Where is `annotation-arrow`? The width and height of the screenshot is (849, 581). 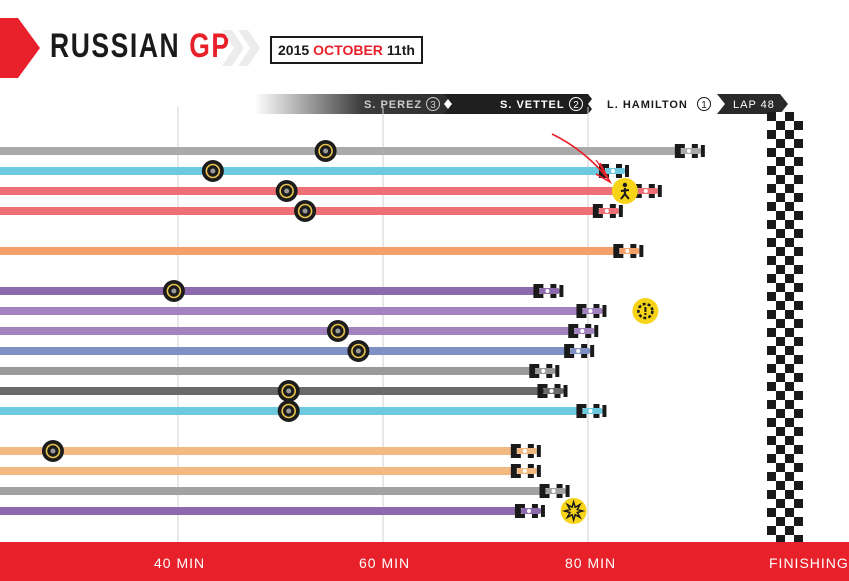 annotation-arrow is located at coordinates (580, 157).